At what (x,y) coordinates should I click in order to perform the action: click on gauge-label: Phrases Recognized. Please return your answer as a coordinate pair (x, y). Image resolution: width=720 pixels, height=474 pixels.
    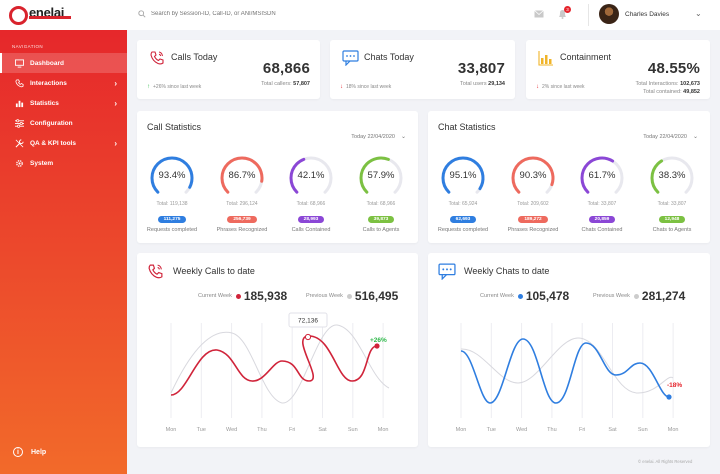
    Looking at the image, I should click on (242, 230).